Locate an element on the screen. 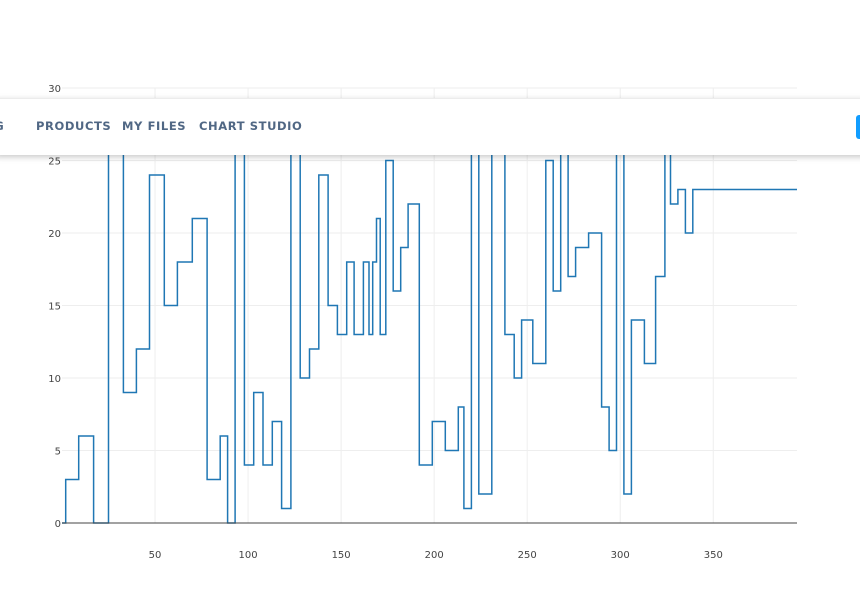 This screenshot has width=860, height=611. top-navigation-bar: NG PRODUCTS MY FILES CHART STUDIO is located at coordinates (430, 126).